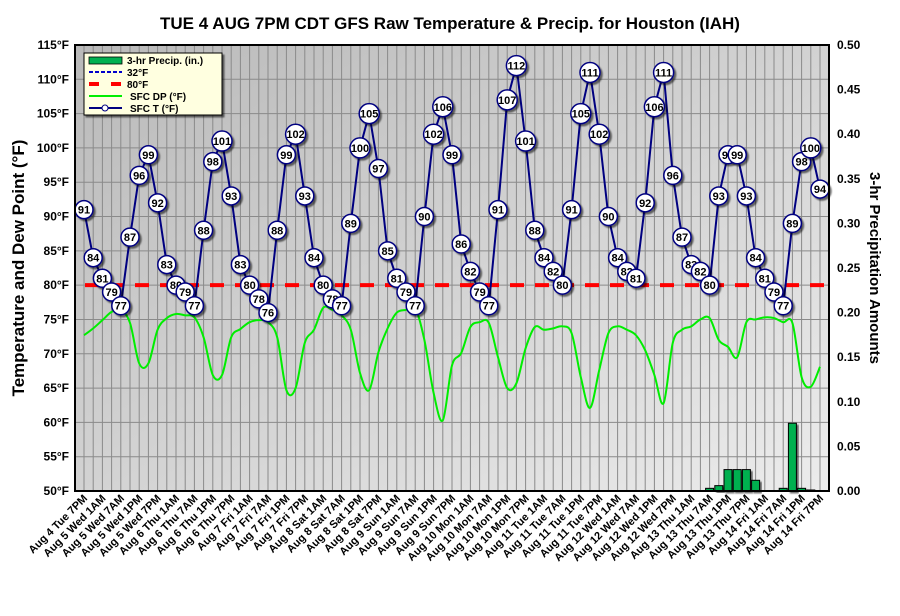 The height and width of the screenshot is (616, 900). I want to click on temperature-data-label: 112, so click(517, 67).